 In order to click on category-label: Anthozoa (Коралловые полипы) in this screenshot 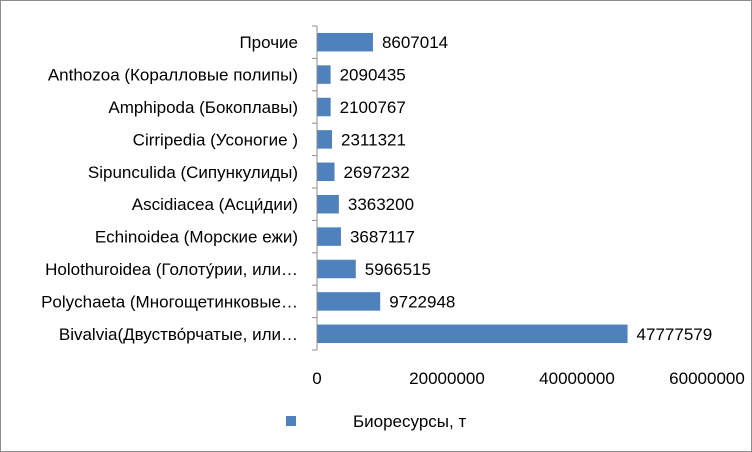, I will do `click(173, 75)`.